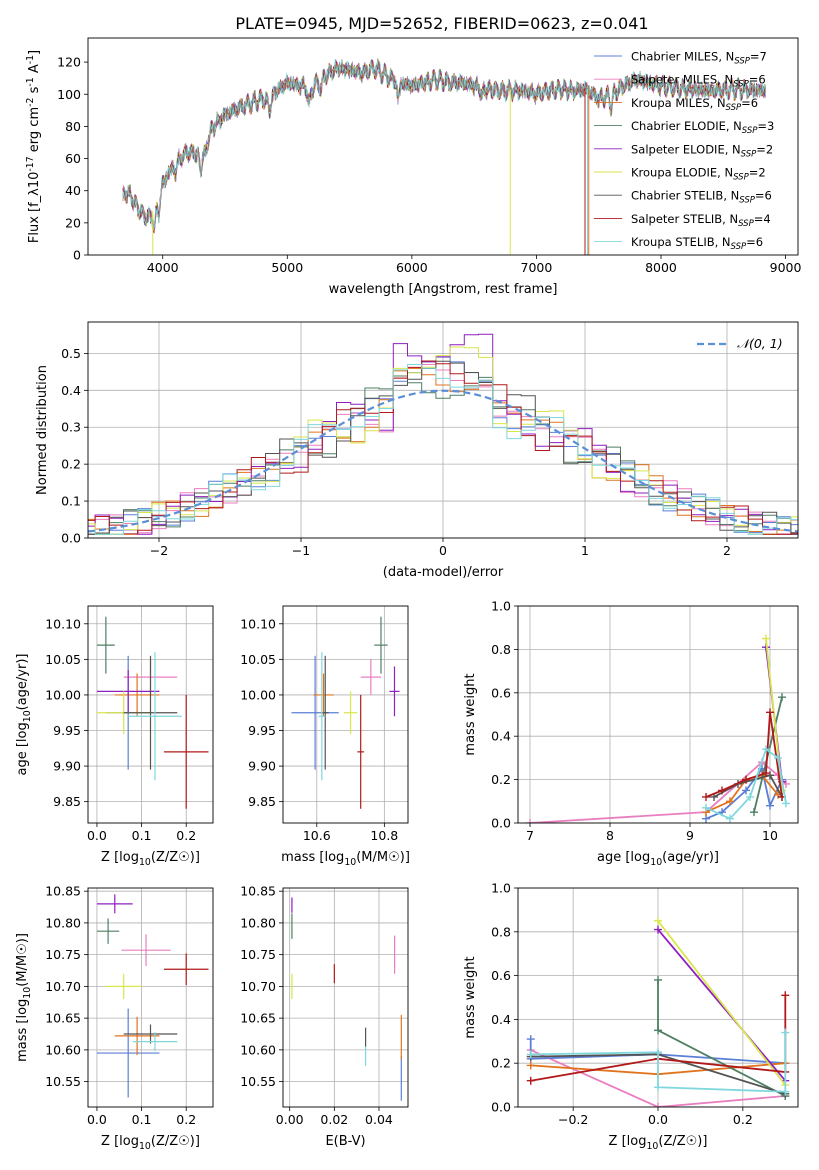 Image resolution: width=819 pixels, height=1170 pixels. What do you see at coordinates (610, 835) in the screenshot?
I see `x-tick-label: 8` at bounding box center [610, 835].